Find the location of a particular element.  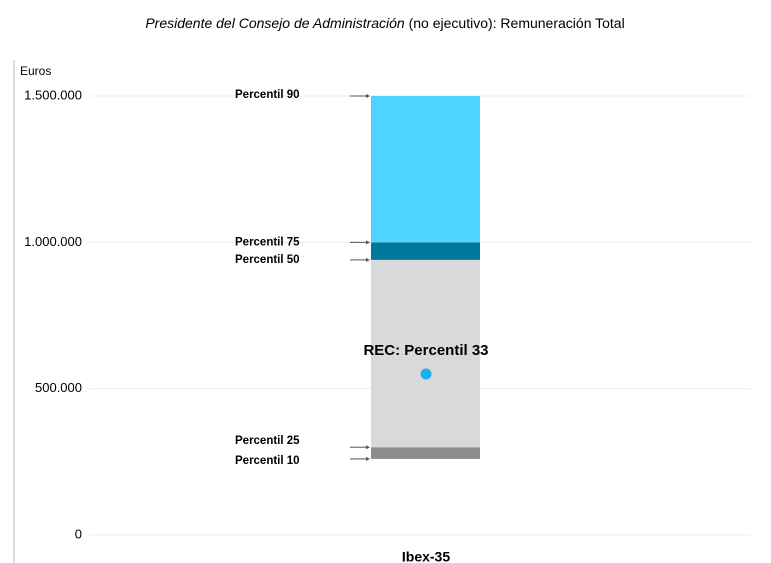

y-tick-label: 500.000 is located at coordinates (58, 387).